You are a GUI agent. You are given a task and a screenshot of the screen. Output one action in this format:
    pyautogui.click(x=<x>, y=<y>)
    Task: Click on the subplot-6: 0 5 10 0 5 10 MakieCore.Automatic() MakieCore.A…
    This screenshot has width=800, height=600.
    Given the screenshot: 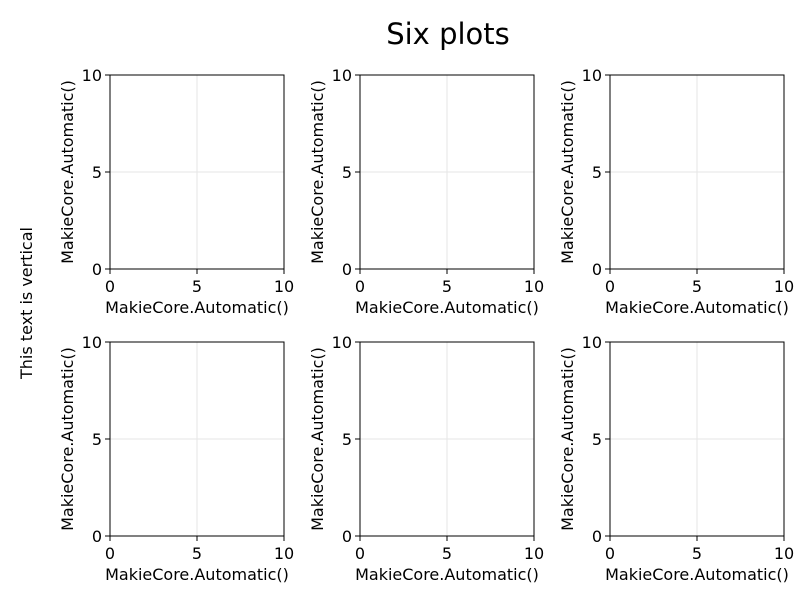 What is the action you would take?
    pyautogui.click(x=676, y=458)
    